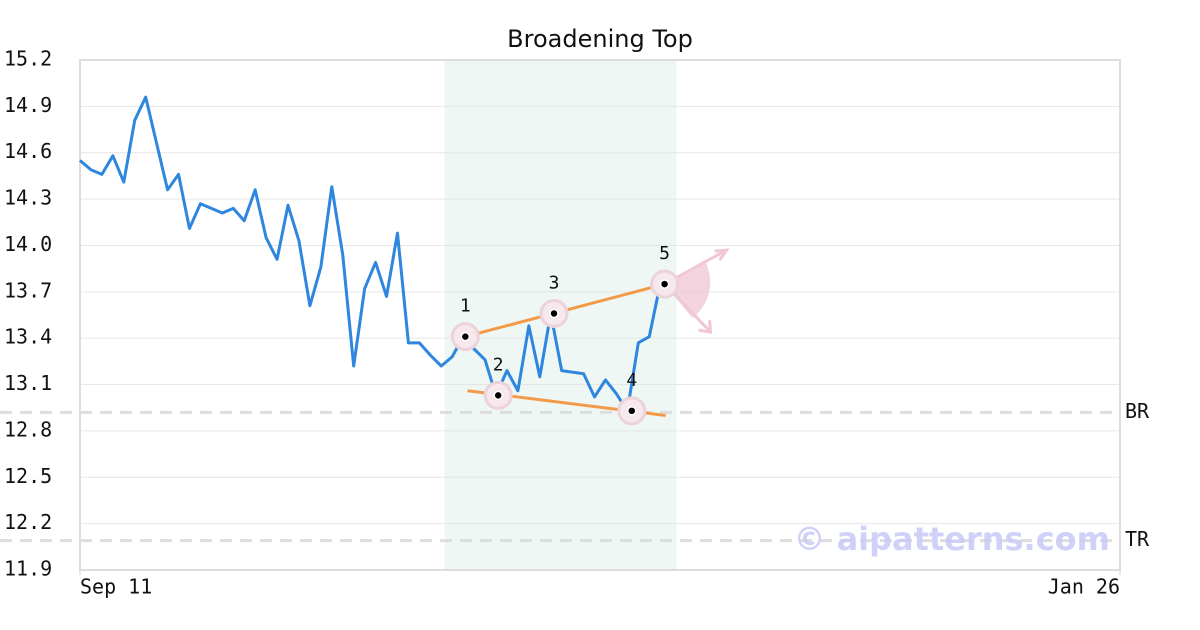 The width and height of the screenshot is (1200, 630). I want to click on y-tick-label: 14.6, so click(28, 151).